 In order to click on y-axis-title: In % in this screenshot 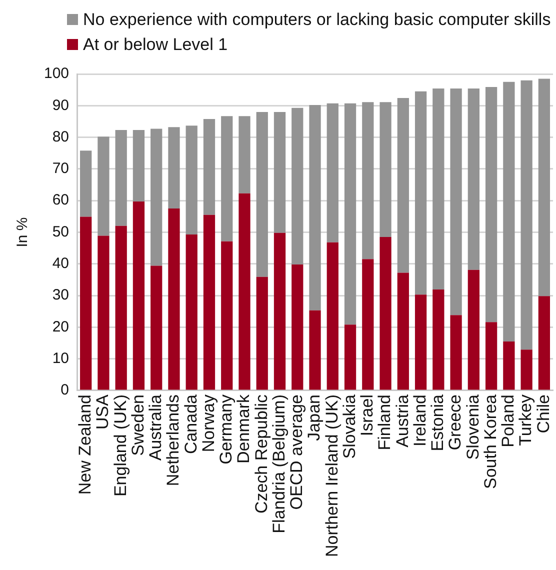, I will do `click(23, 232)`.